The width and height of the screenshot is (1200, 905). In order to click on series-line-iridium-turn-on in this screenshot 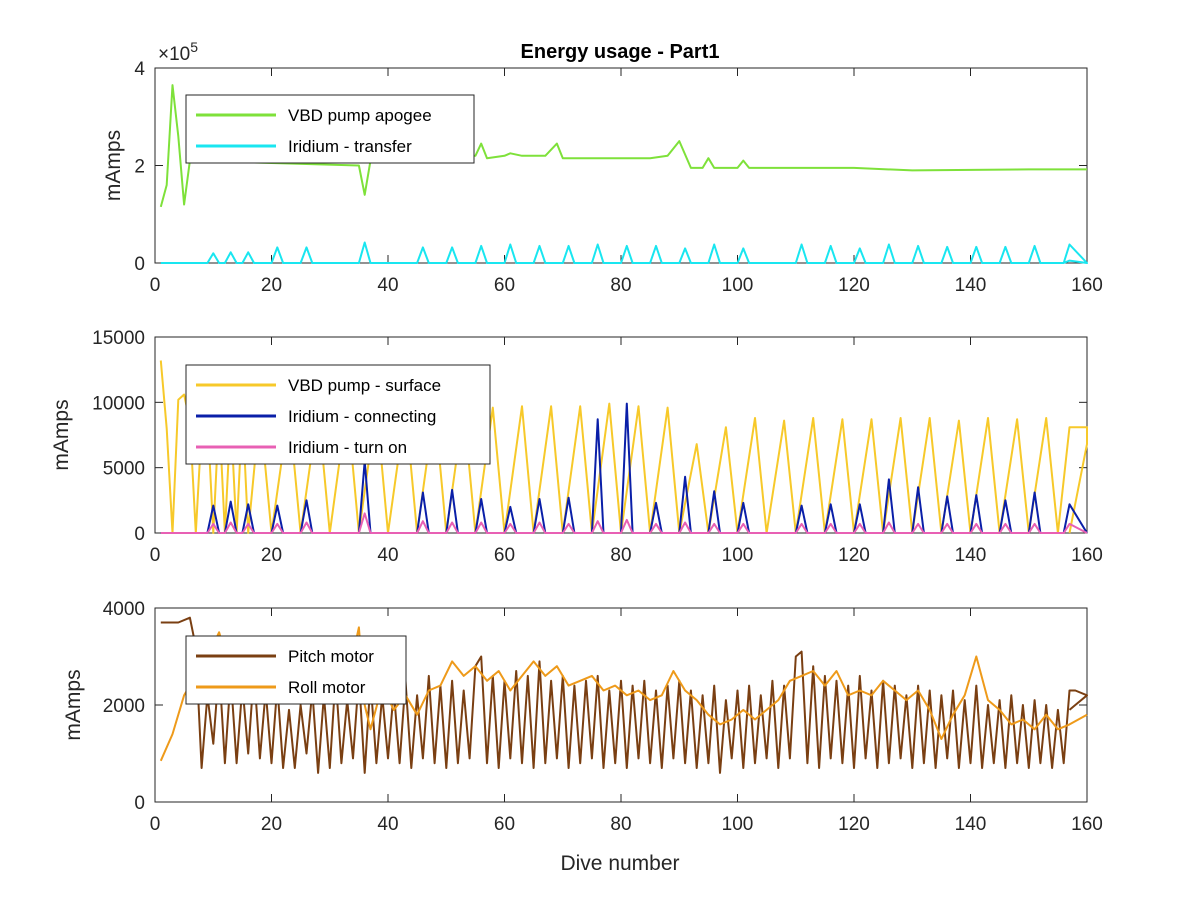, I will do `click(624, 523)`.